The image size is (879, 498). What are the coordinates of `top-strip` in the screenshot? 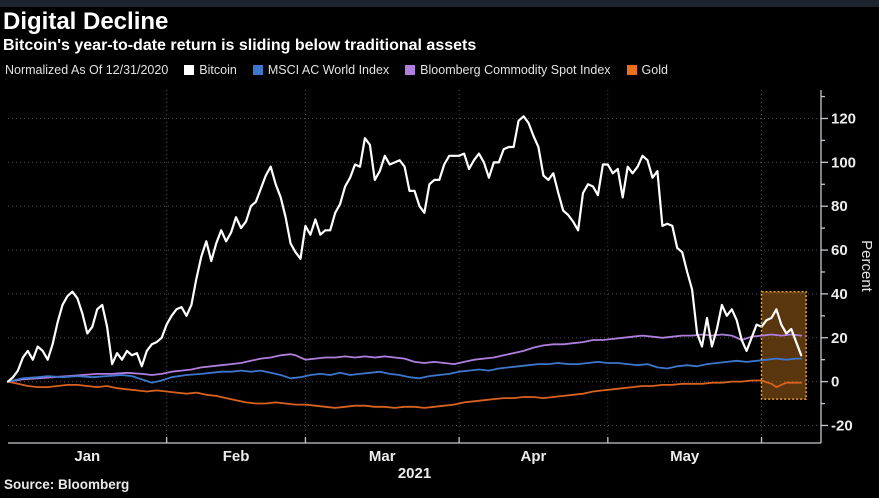 It's located at (439, 3).